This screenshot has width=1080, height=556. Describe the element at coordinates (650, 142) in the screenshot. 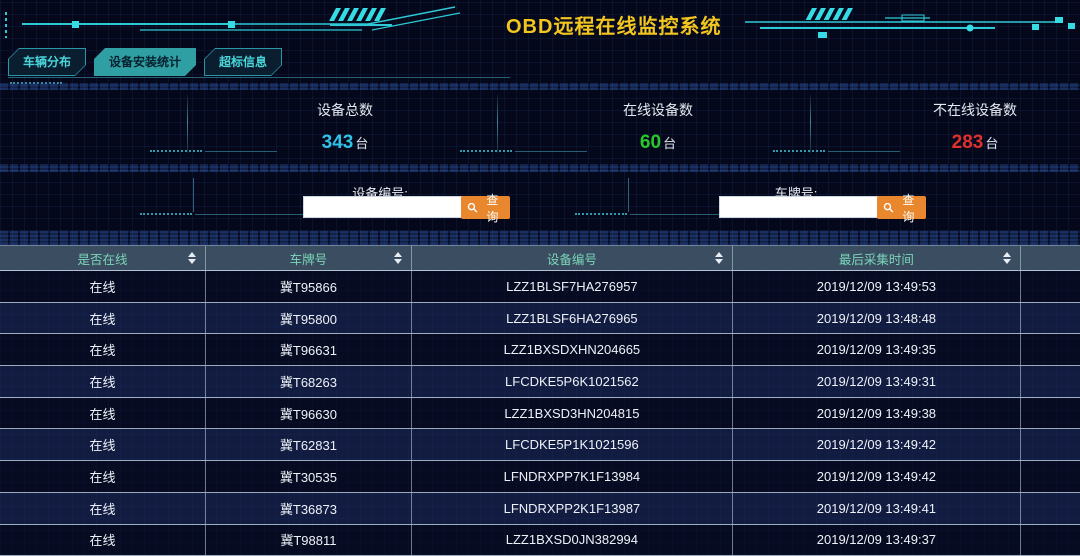

I see `stat-number: 60` at that location.